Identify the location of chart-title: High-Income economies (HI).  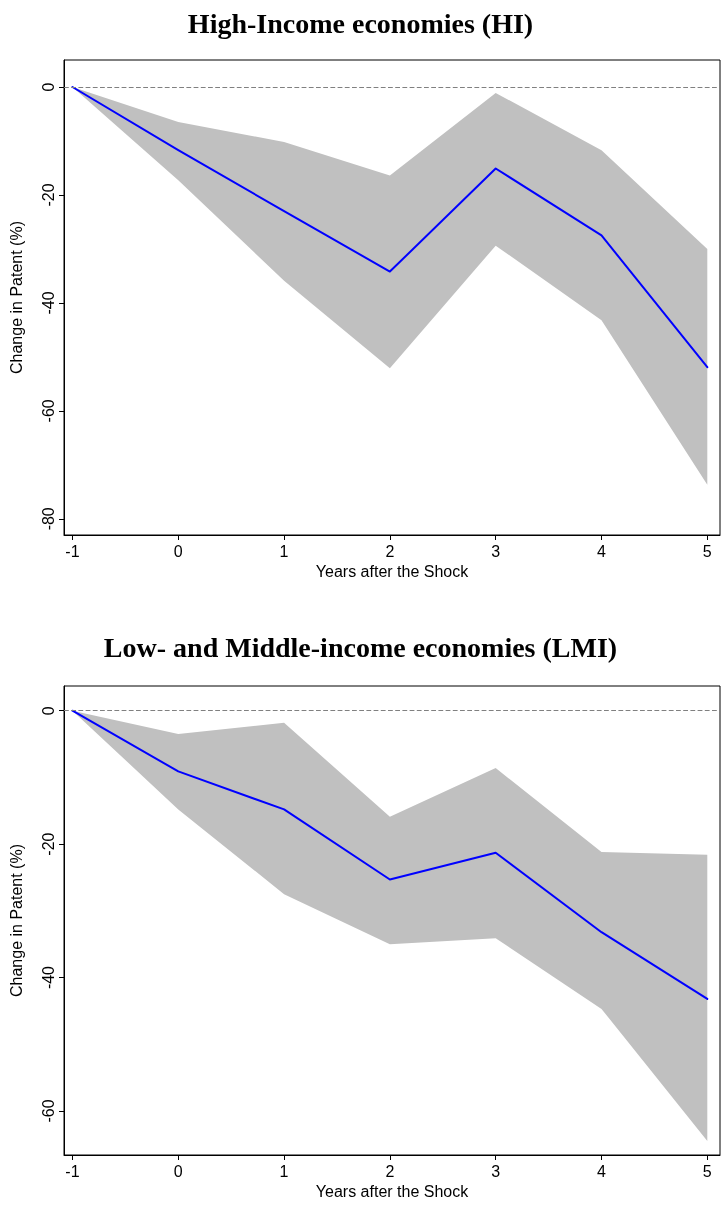
(360, 23).